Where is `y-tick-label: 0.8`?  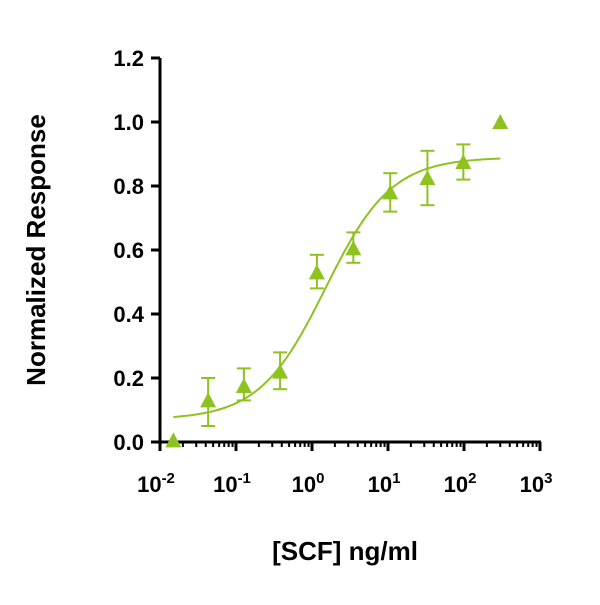
y-tick-label: 0.8 is located at coordinates (128, 186).